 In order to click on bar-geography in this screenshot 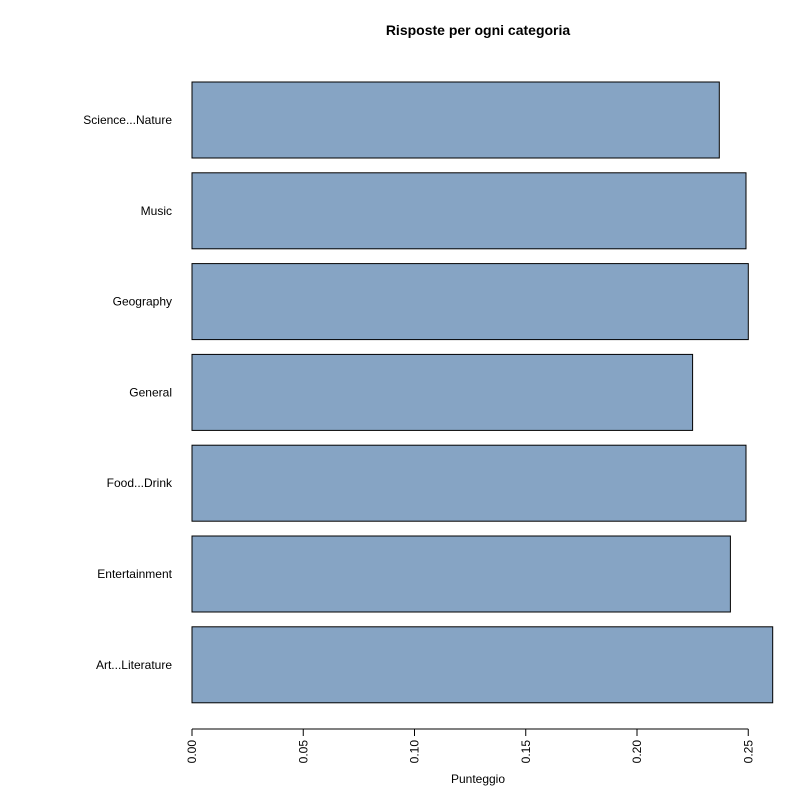, I will do `click(470, 302)`.